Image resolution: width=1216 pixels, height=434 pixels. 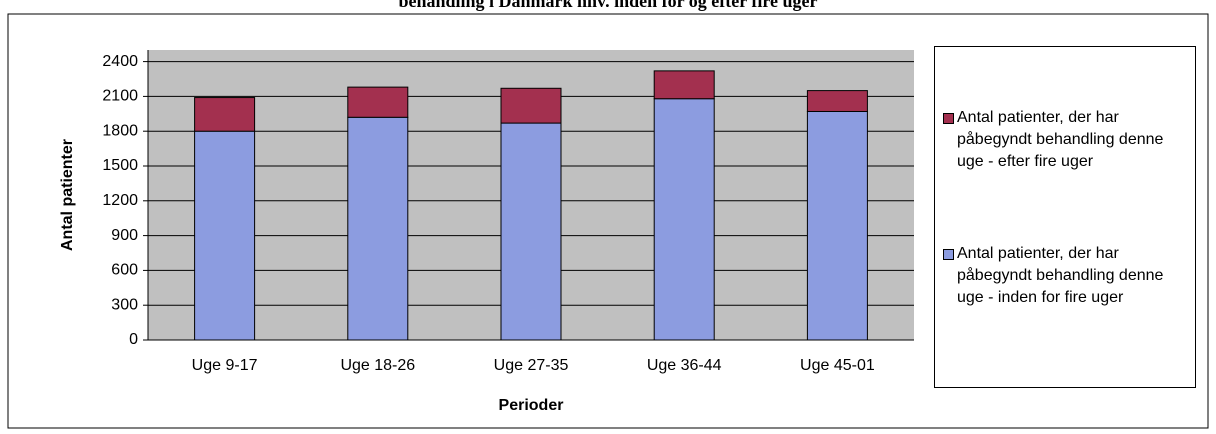 What do you see at coordinates (124, 270) in the screenshot?
I see `y-tick-label: 600` at bounding box center [124, 270].